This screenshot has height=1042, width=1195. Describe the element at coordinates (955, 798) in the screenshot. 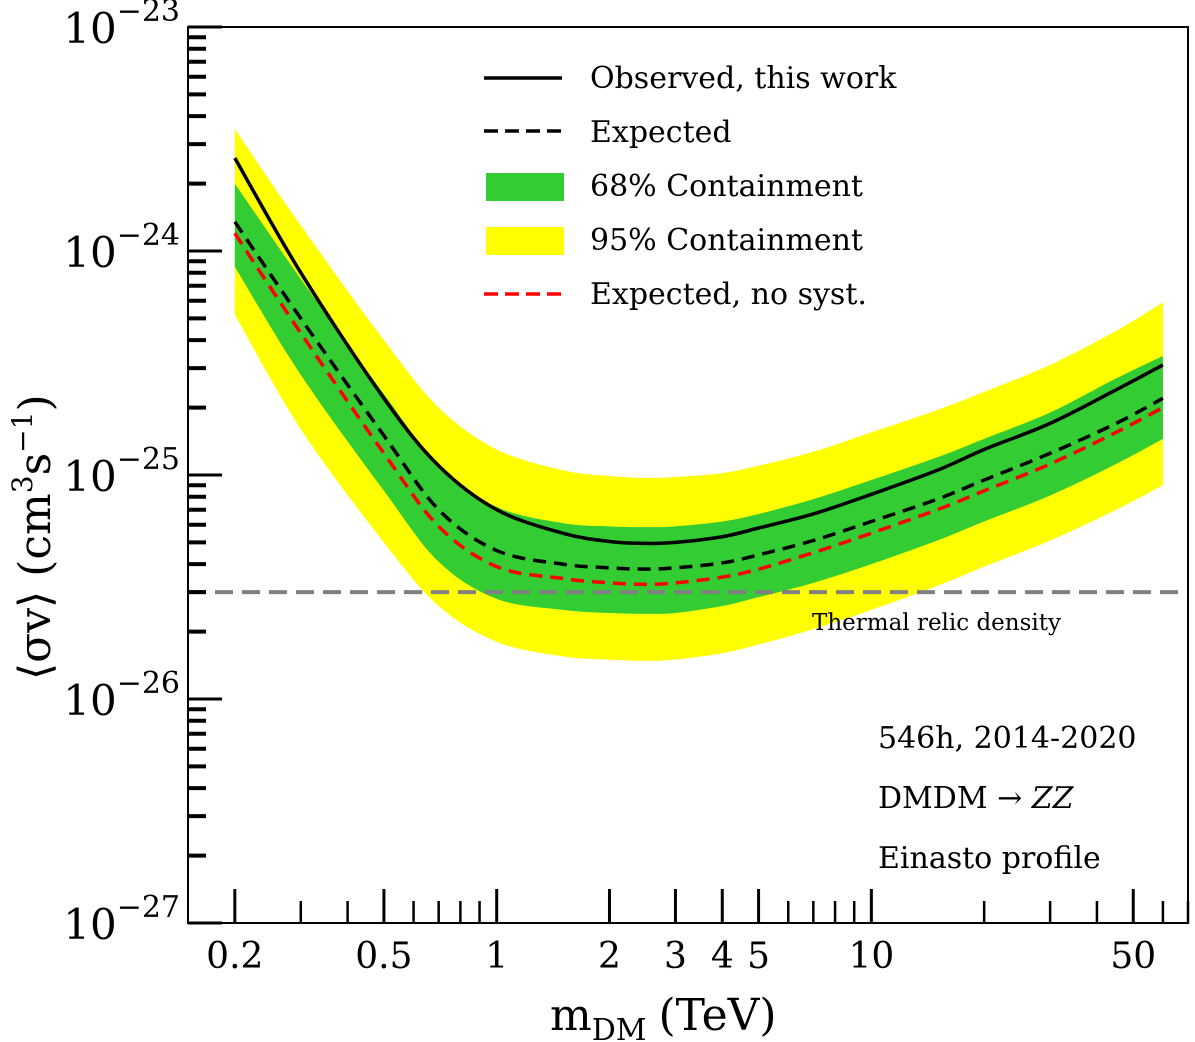

I see `annotation-channel-main: DMDM →` at that location.